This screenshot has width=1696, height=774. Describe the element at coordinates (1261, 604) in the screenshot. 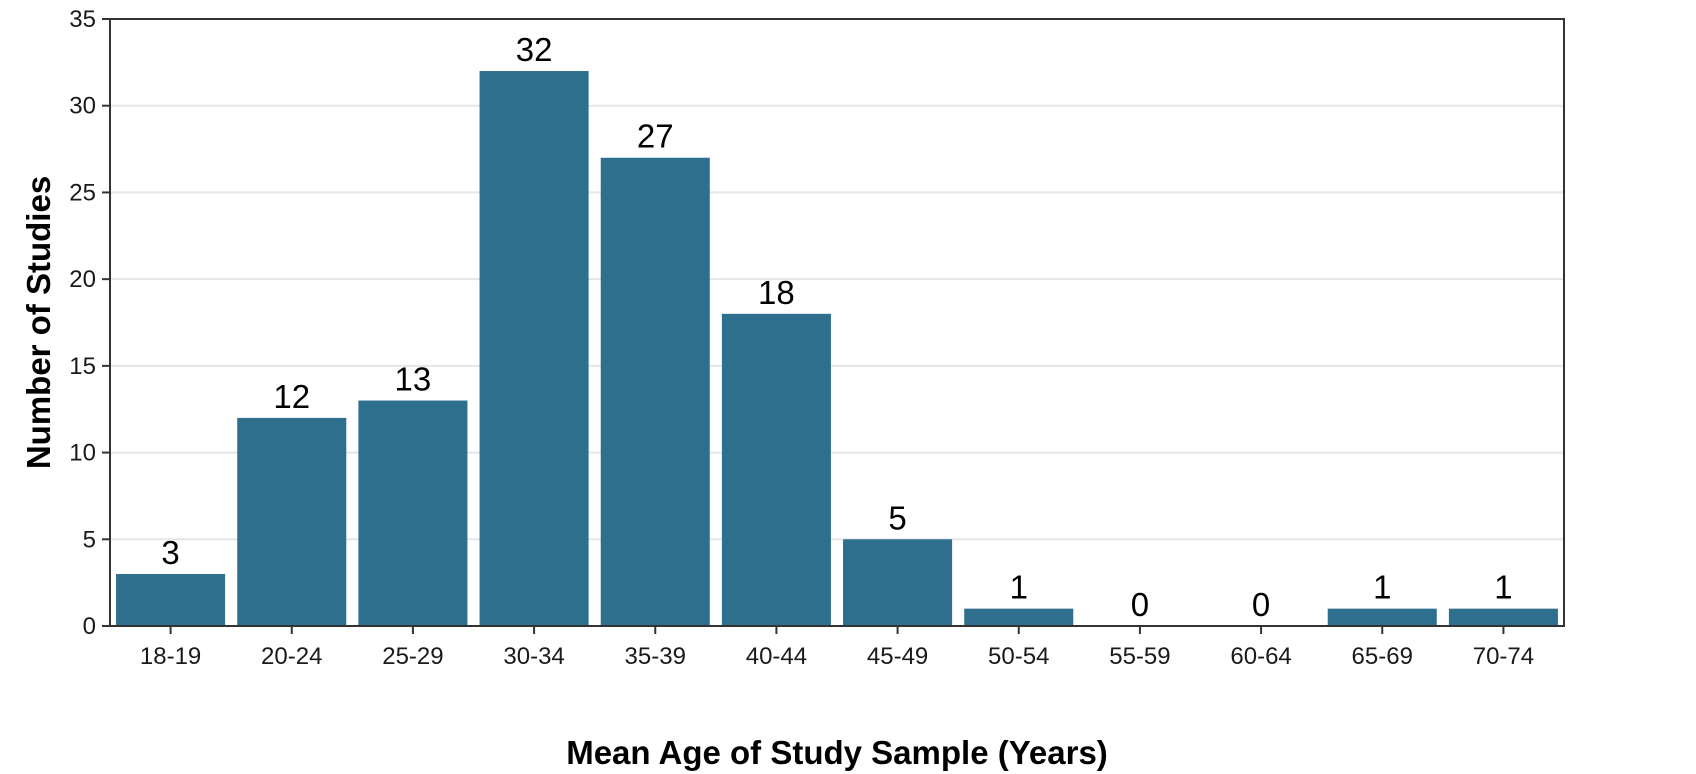

I see `data-label-60-64: 0` at that location.